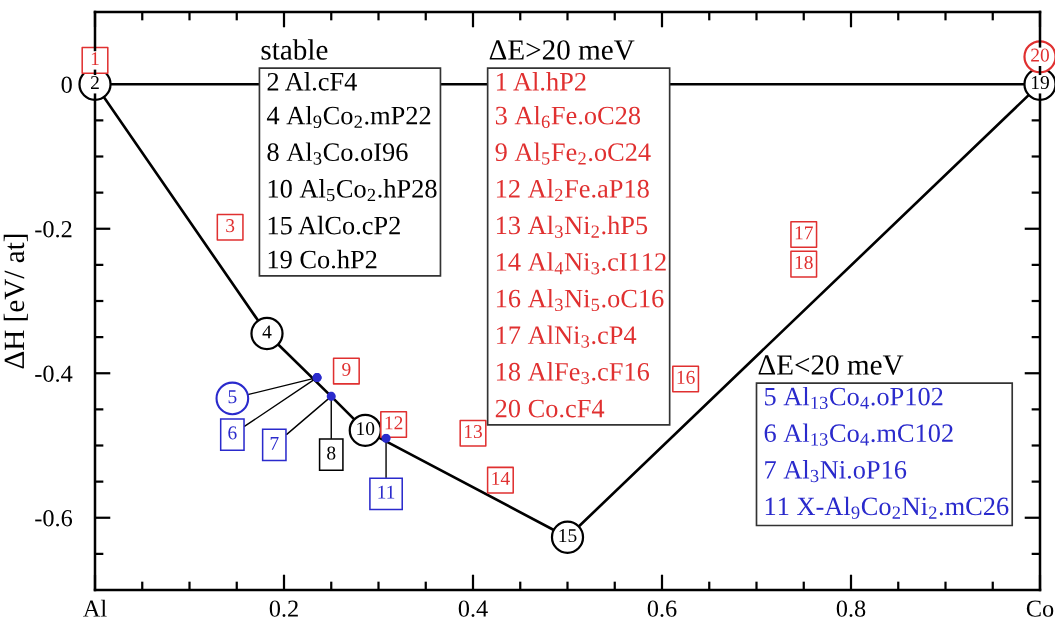 This screenshot has width=1055, height=624. What do you see at coordinates (95, 59) in the screenshot?
I see `annotation: 1` at bounding box center [95, 59].